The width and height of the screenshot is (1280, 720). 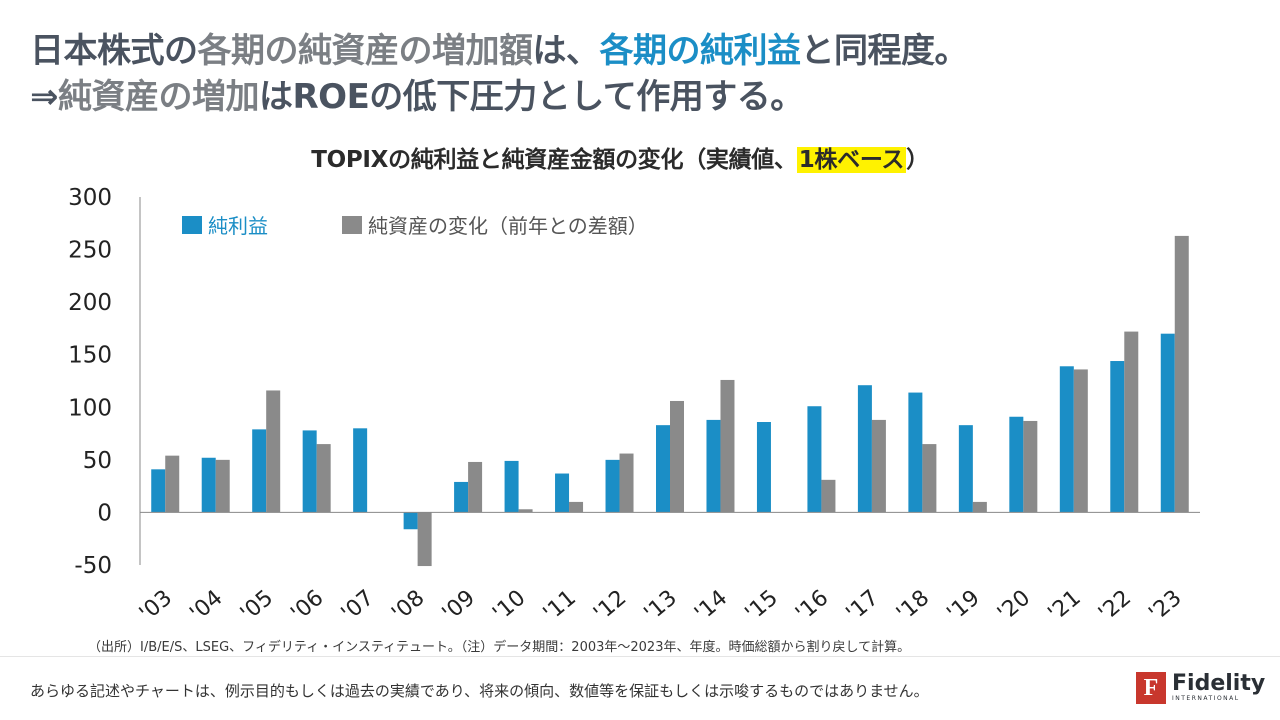 I want to click on x-tick-label: '03, so click(x=156, y=605).